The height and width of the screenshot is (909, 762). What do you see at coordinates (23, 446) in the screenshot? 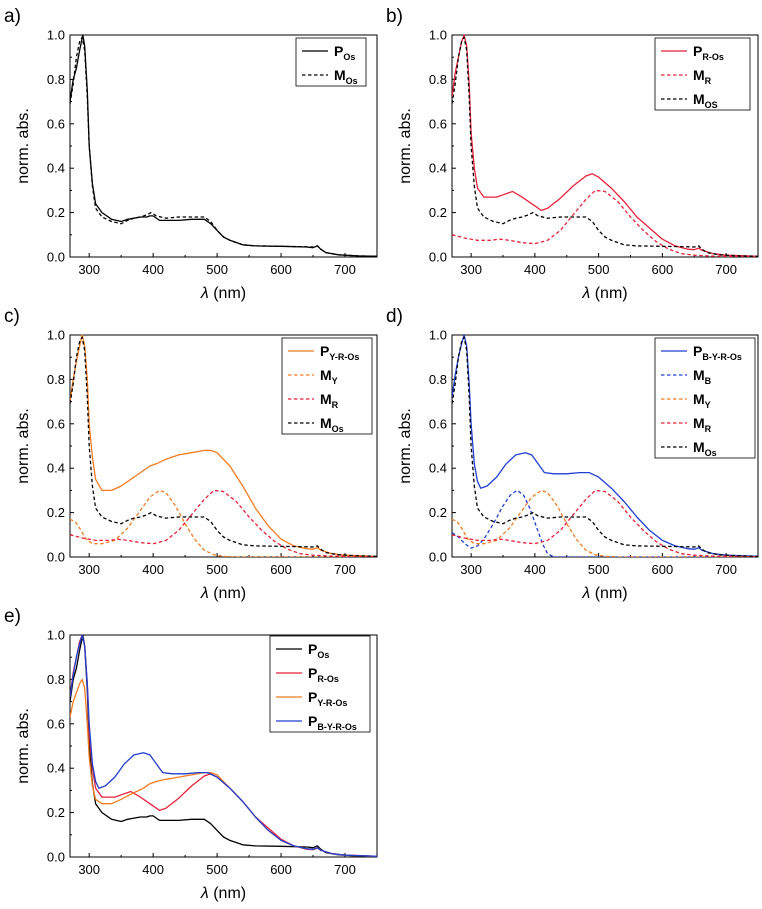
I see `y-axis-label: norm. abs.` at bounding box center [23, 446].